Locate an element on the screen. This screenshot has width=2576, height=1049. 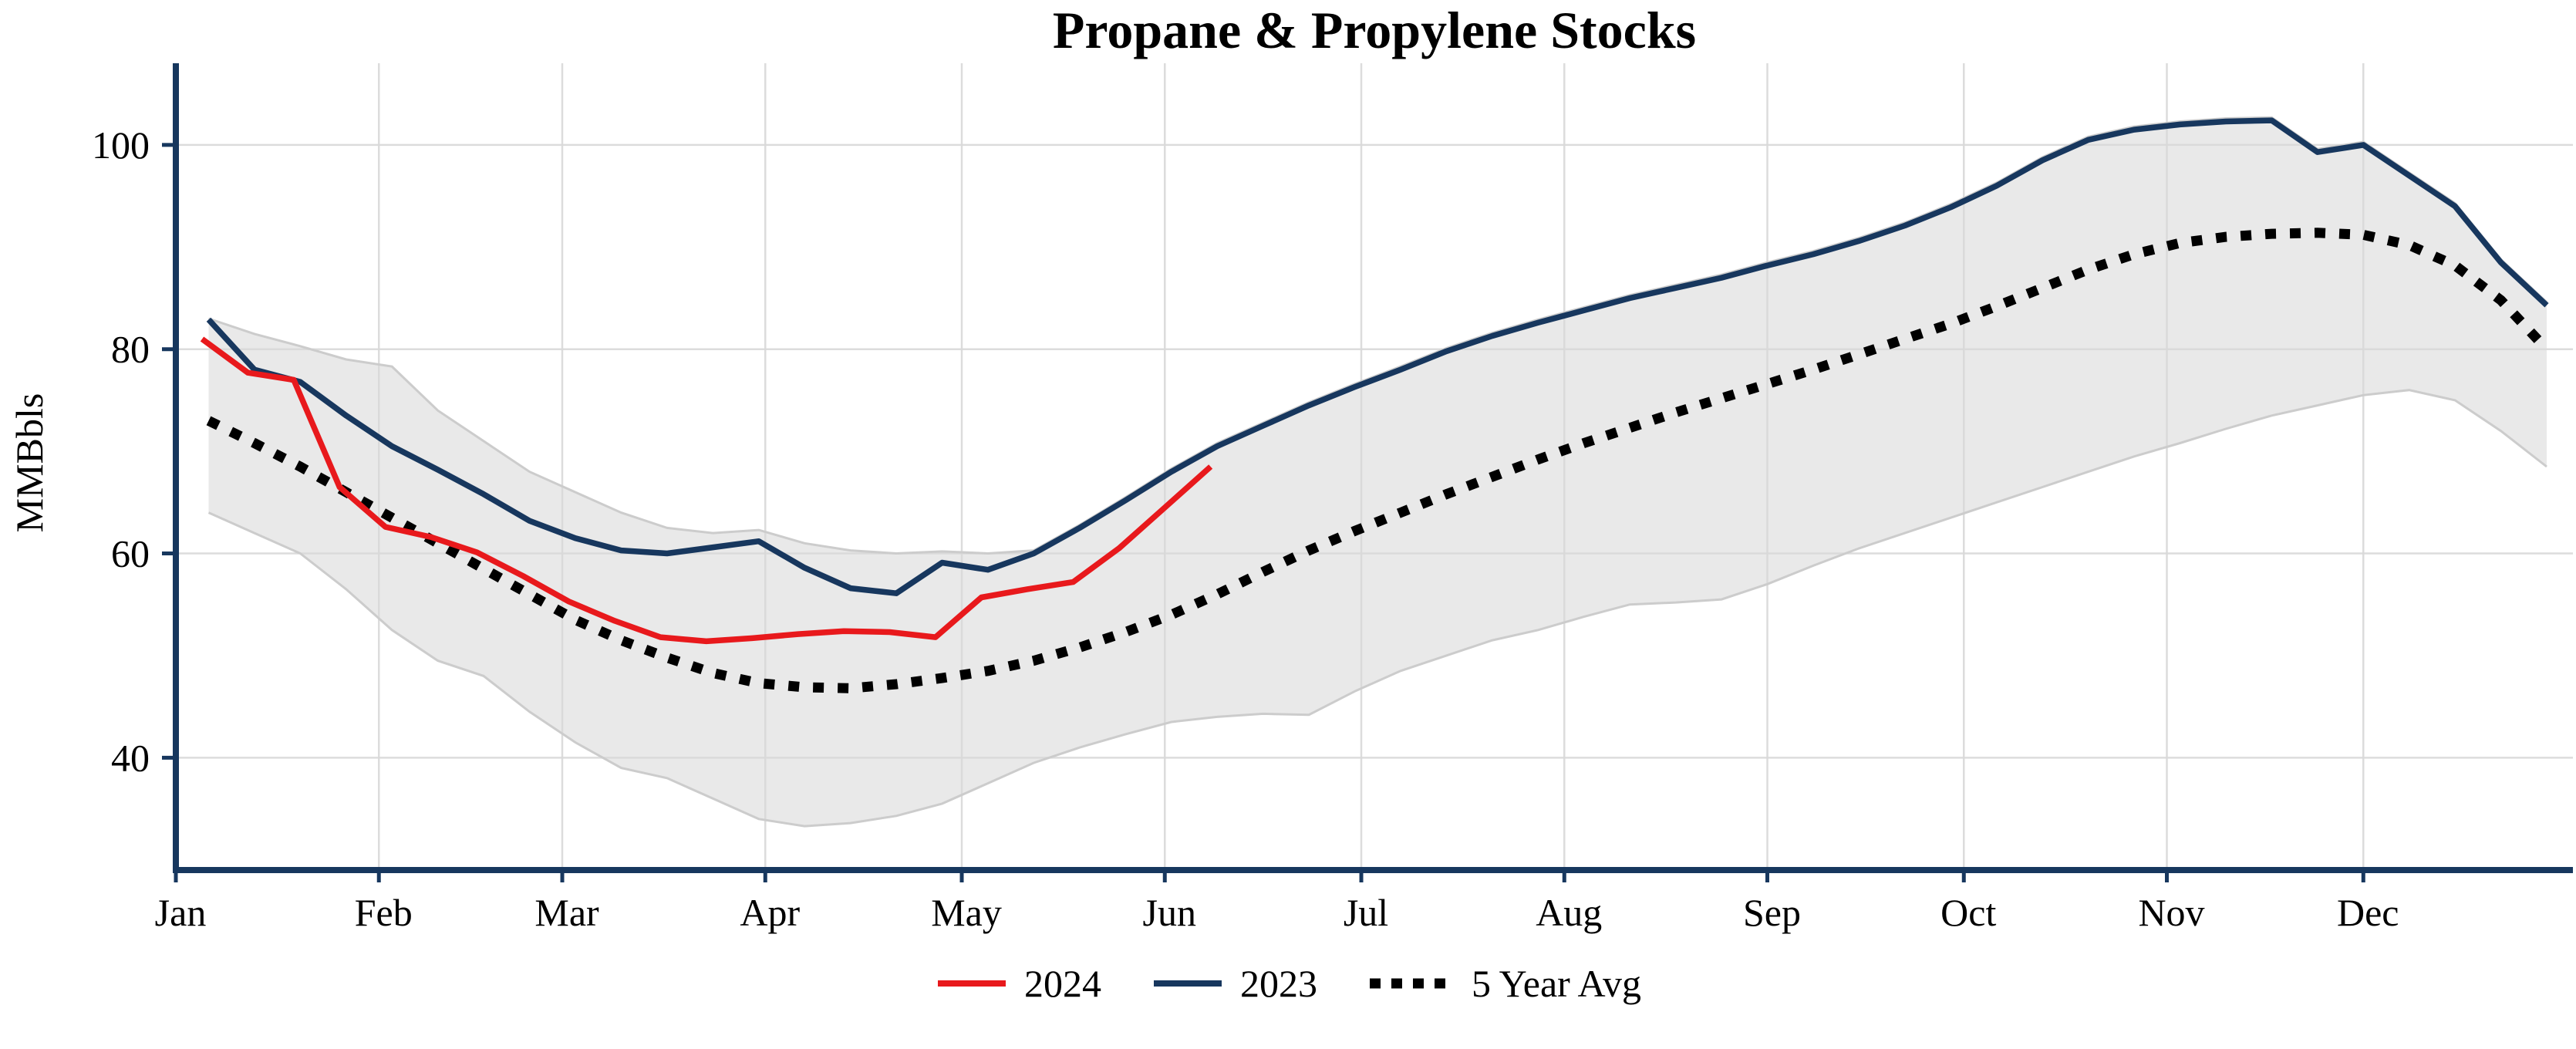
chart-legend: 2024 2023 5 Year Avg is located at coordinates (1288, 984).